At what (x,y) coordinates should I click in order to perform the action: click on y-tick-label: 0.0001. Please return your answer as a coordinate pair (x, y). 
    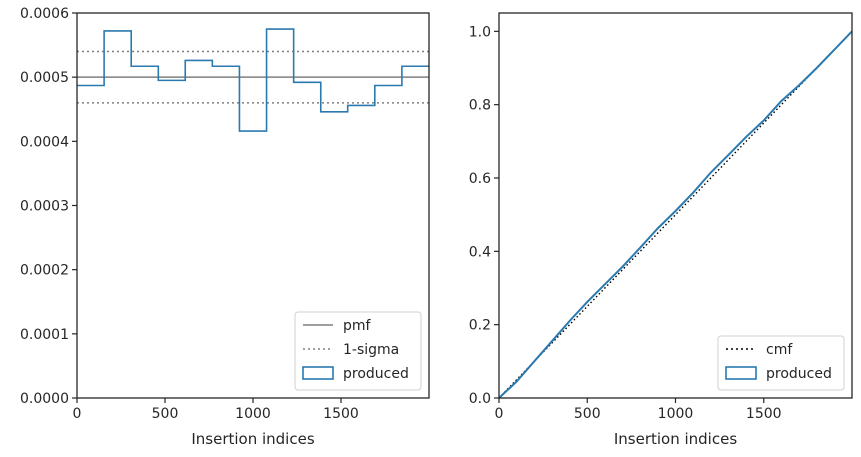
    Looking at the image, I should click on (44, 335).